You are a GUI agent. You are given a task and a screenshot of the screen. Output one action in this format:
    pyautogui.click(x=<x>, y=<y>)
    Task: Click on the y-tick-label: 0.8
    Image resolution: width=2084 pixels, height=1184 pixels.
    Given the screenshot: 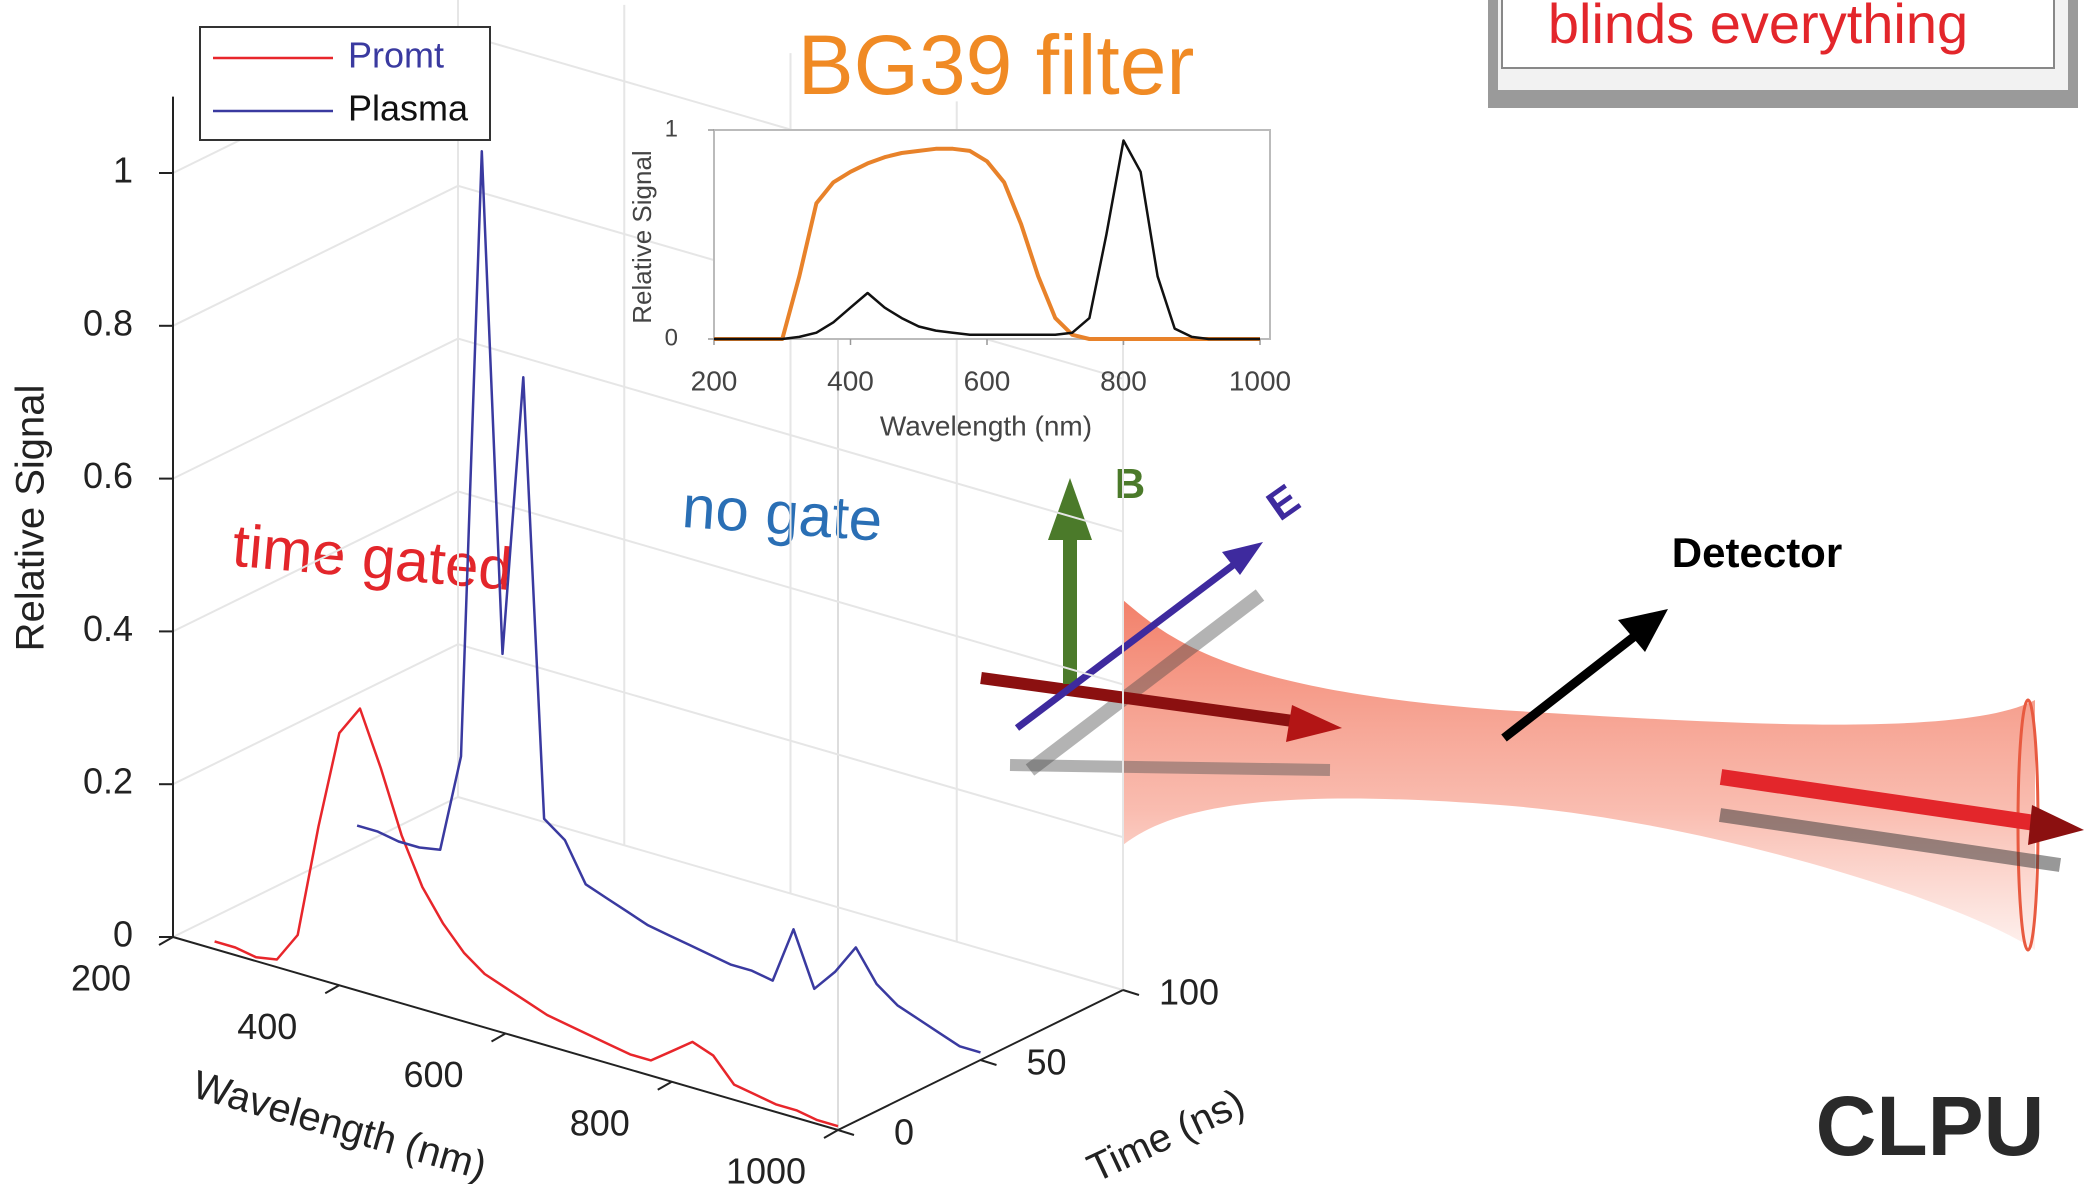 What is the action you would take?
    pyautogui.click(x=108, y=322)
    